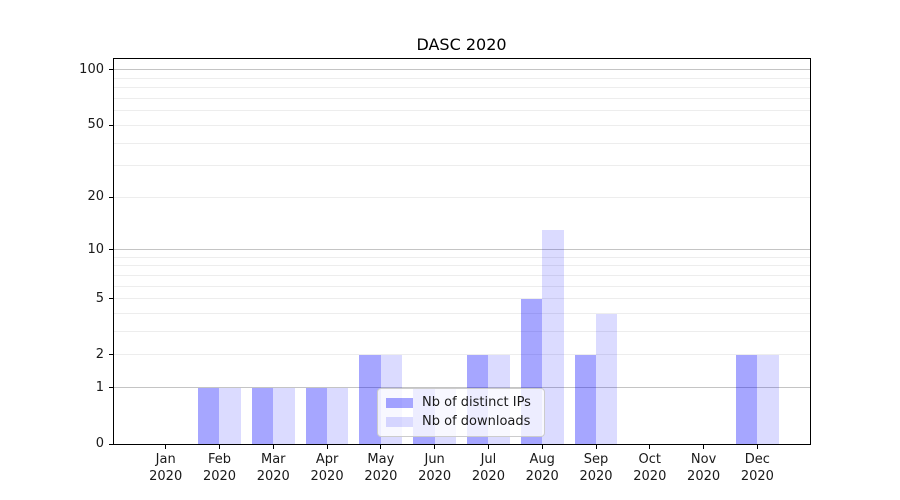 This screenshot has width=900, height=500. What do you see at coordinates (746, 399) in the screenshot?
I see `bar-distinct-ips-dec` at bounding box center [746, 399].